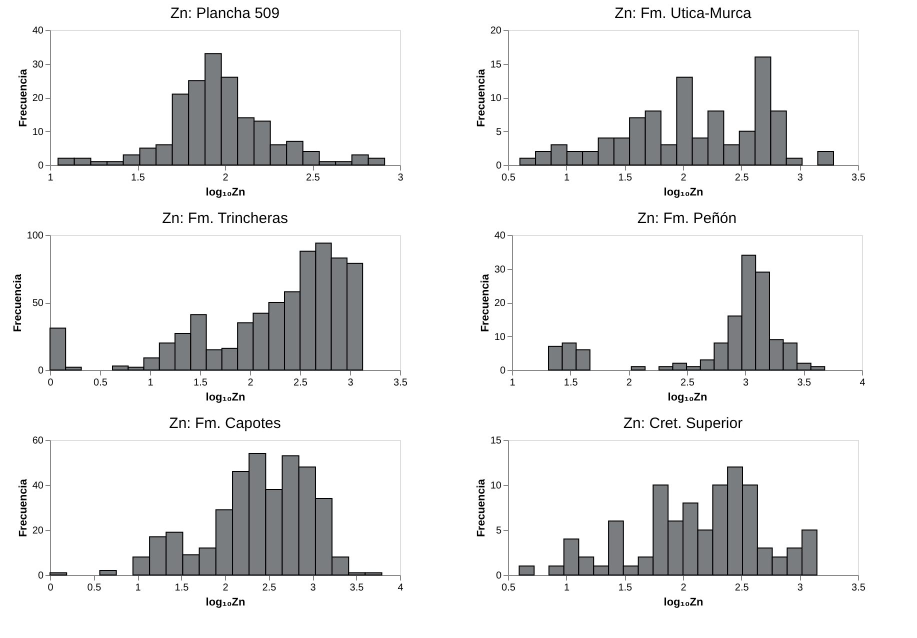 The image size is (917, 638). What do you see at coordinates (38, 303) in the screenshot?
I see `y-tick-label: 50` at bounding box center [38, 303].